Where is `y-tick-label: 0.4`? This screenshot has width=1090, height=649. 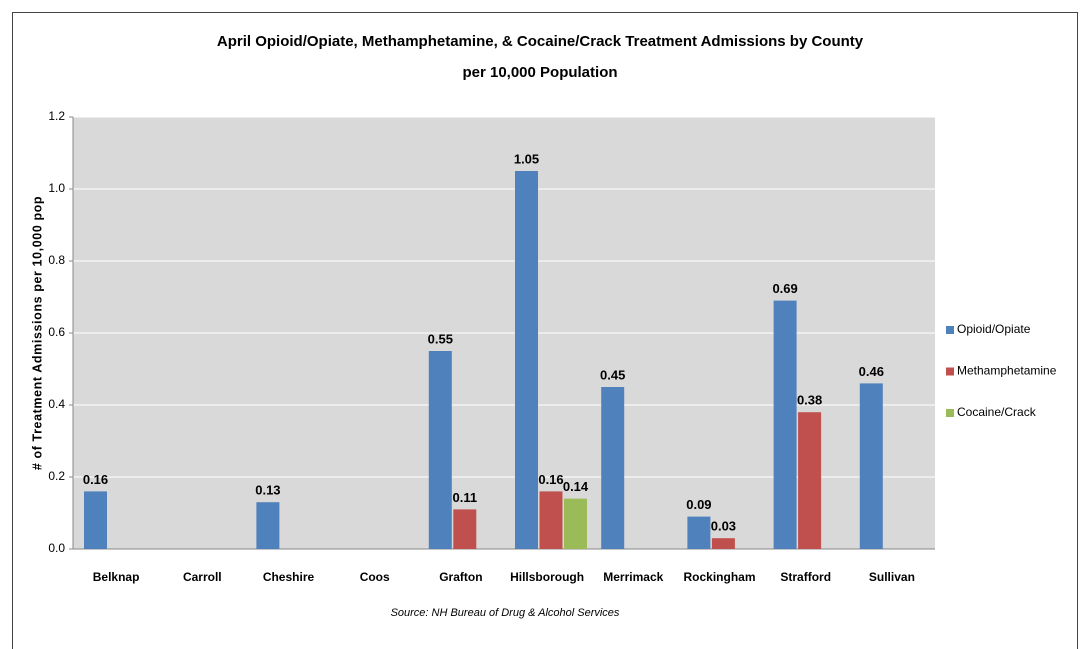
y-tick-label: 0.4 is located at coordinates (56, 404).